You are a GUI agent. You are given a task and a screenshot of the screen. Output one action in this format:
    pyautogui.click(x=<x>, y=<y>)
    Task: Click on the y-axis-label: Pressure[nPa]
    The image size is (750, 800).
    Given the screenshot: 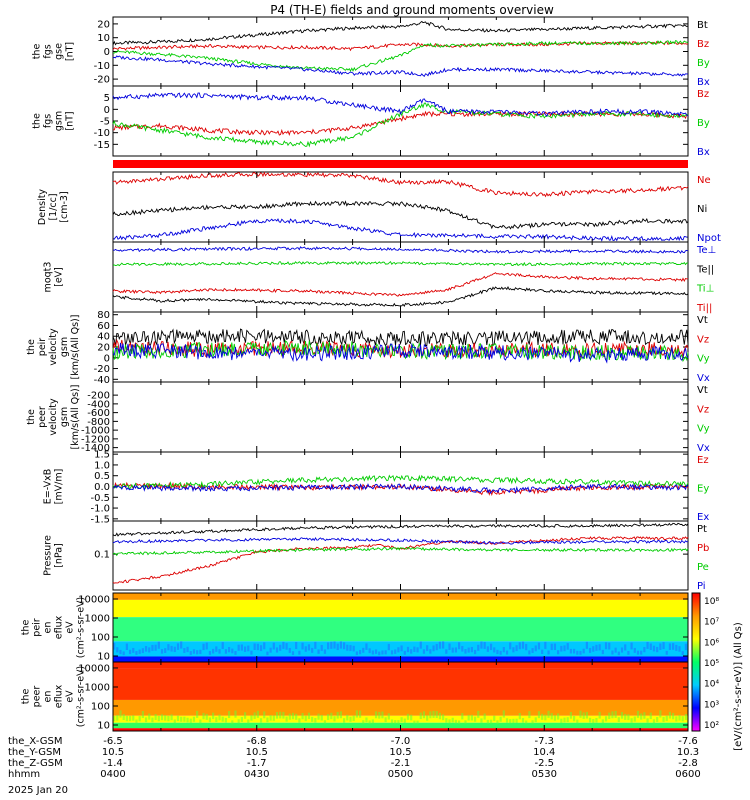 What is the action you would take?
    pyautogui.click(x=54, y=555)
    